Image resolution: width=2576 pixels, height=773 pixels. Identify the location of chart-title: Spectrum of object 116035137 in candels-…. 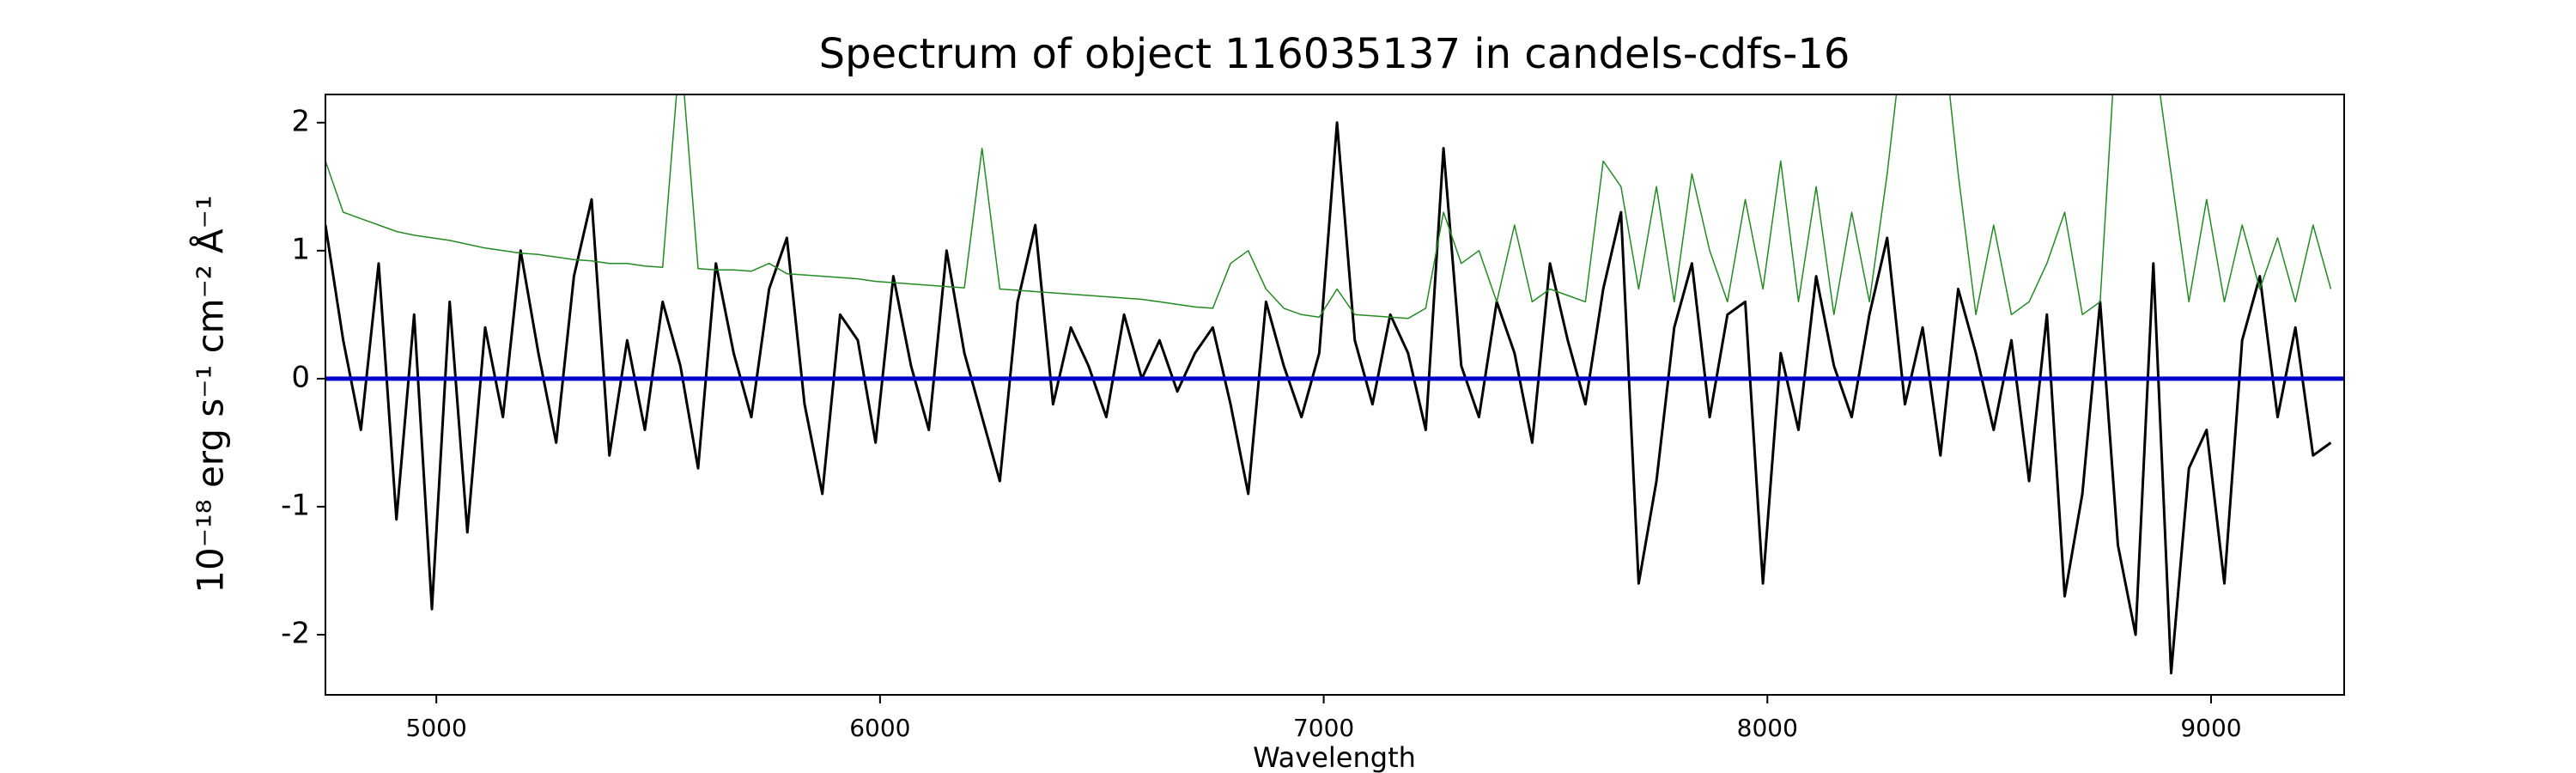
(1334, 54).